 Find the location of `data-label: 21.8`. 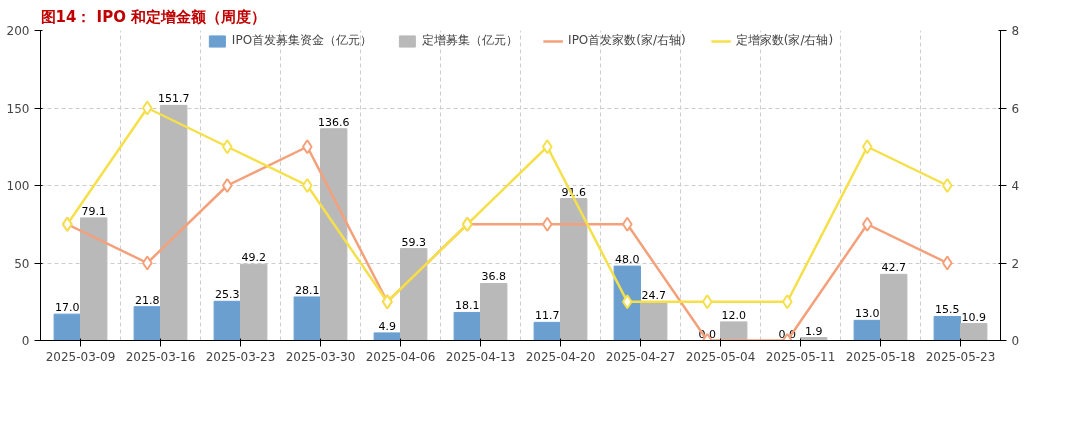

data-label: 21.8 is located at coordinates (147, 300).